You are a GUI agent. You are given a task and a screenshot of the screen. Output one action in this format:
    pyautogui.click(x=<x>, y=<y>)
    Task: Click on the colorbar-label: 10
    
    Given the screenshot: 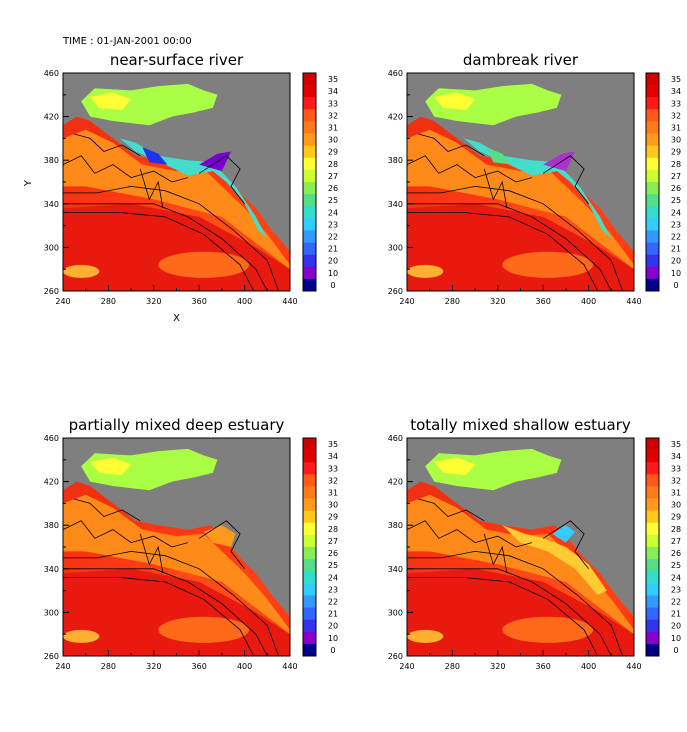 What is the action you would take?
    pyautogui.click(x=676, y=273)
    